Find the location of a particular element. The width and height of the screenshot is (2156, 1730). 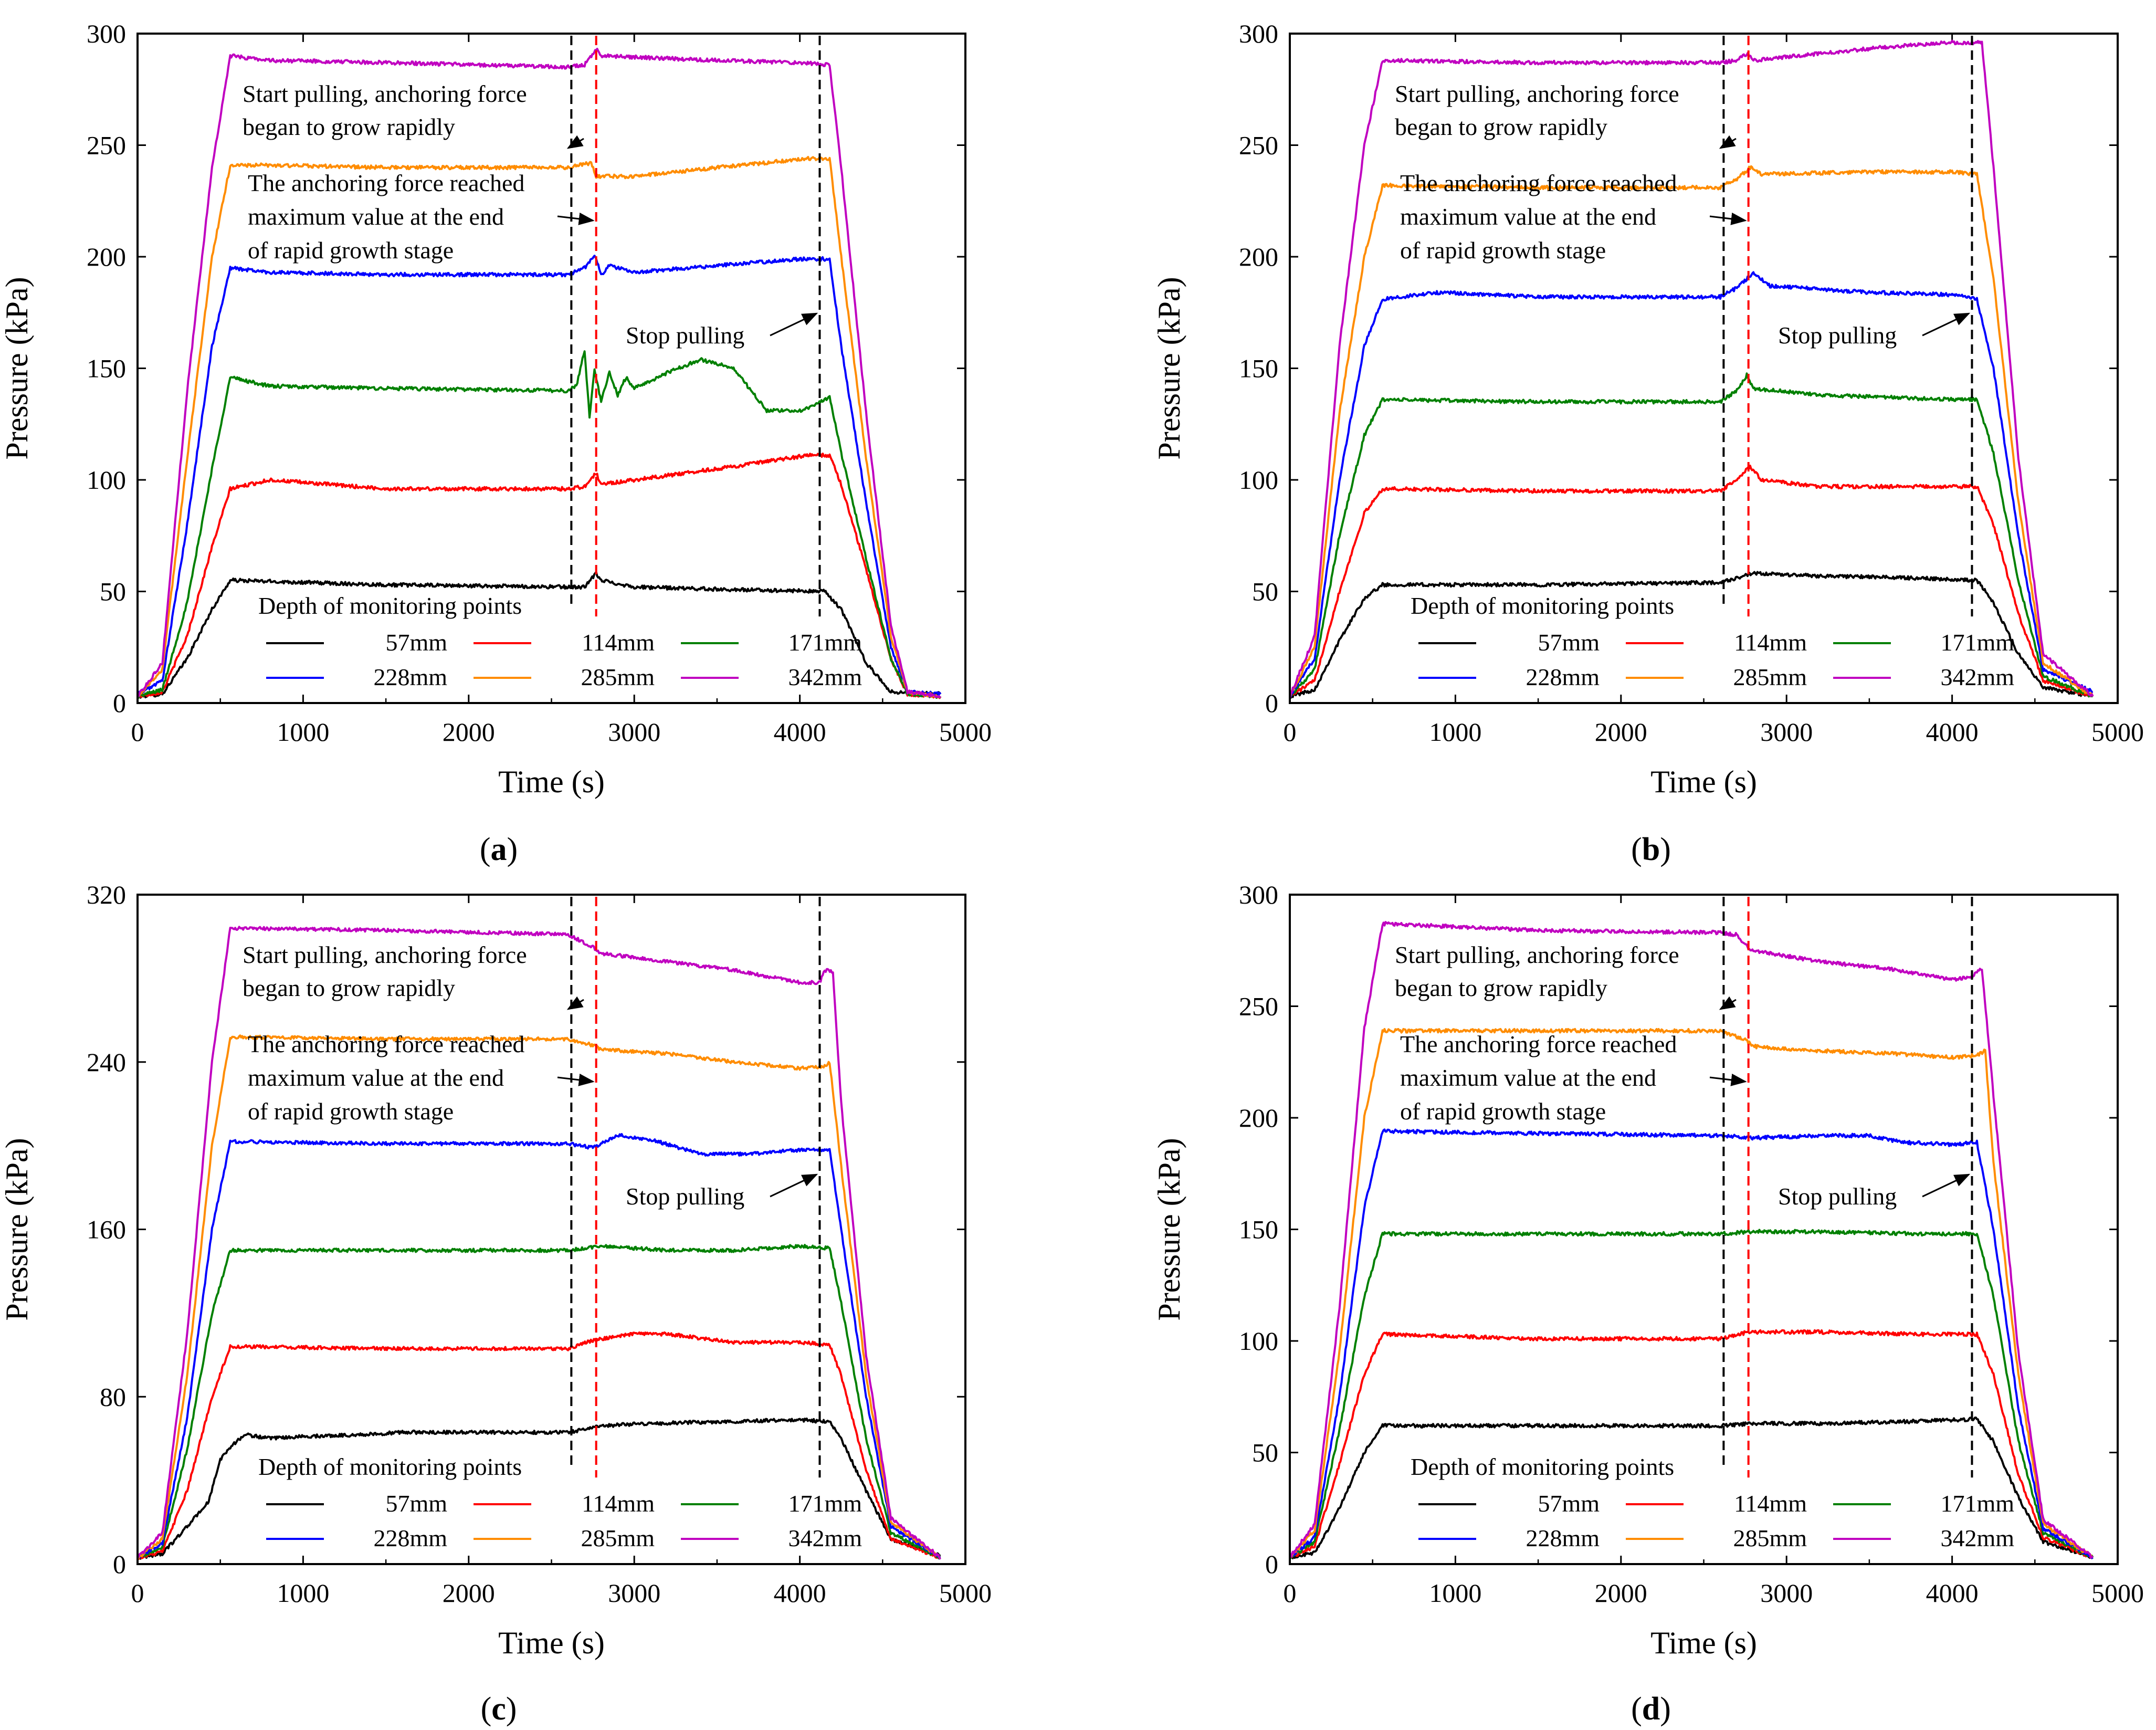

y-tick-label: 200 is located at coordinates (1259, 256).